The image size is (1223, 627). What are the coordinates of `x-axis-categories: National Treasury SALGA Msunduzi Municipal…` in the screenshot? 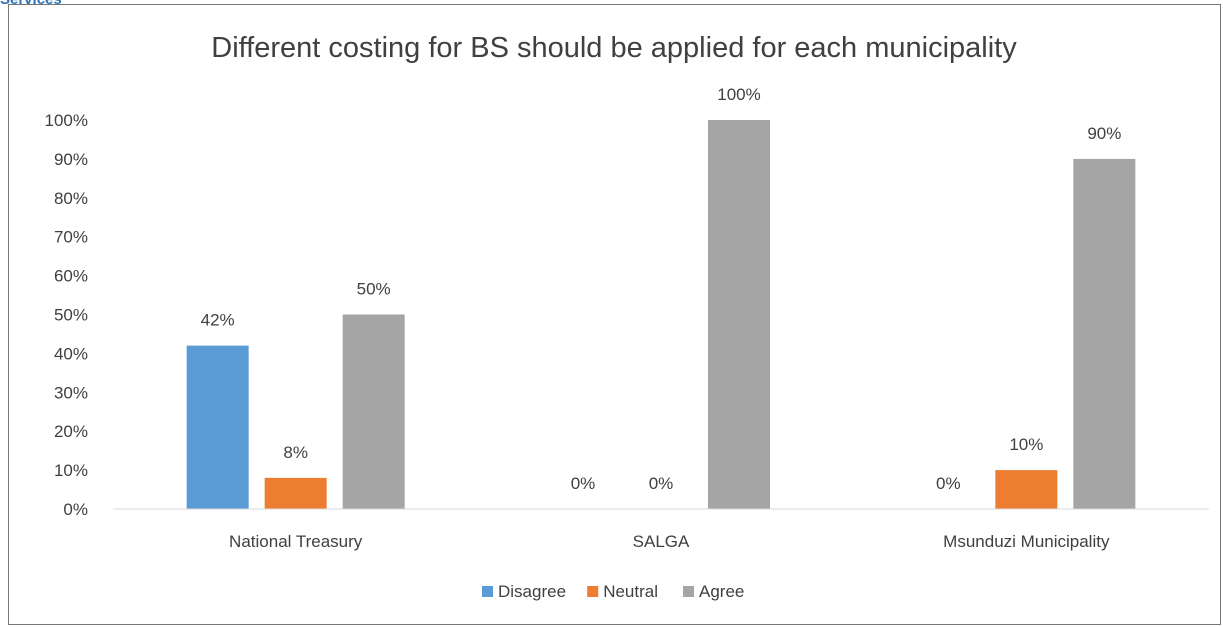 It's located at (669, 541).